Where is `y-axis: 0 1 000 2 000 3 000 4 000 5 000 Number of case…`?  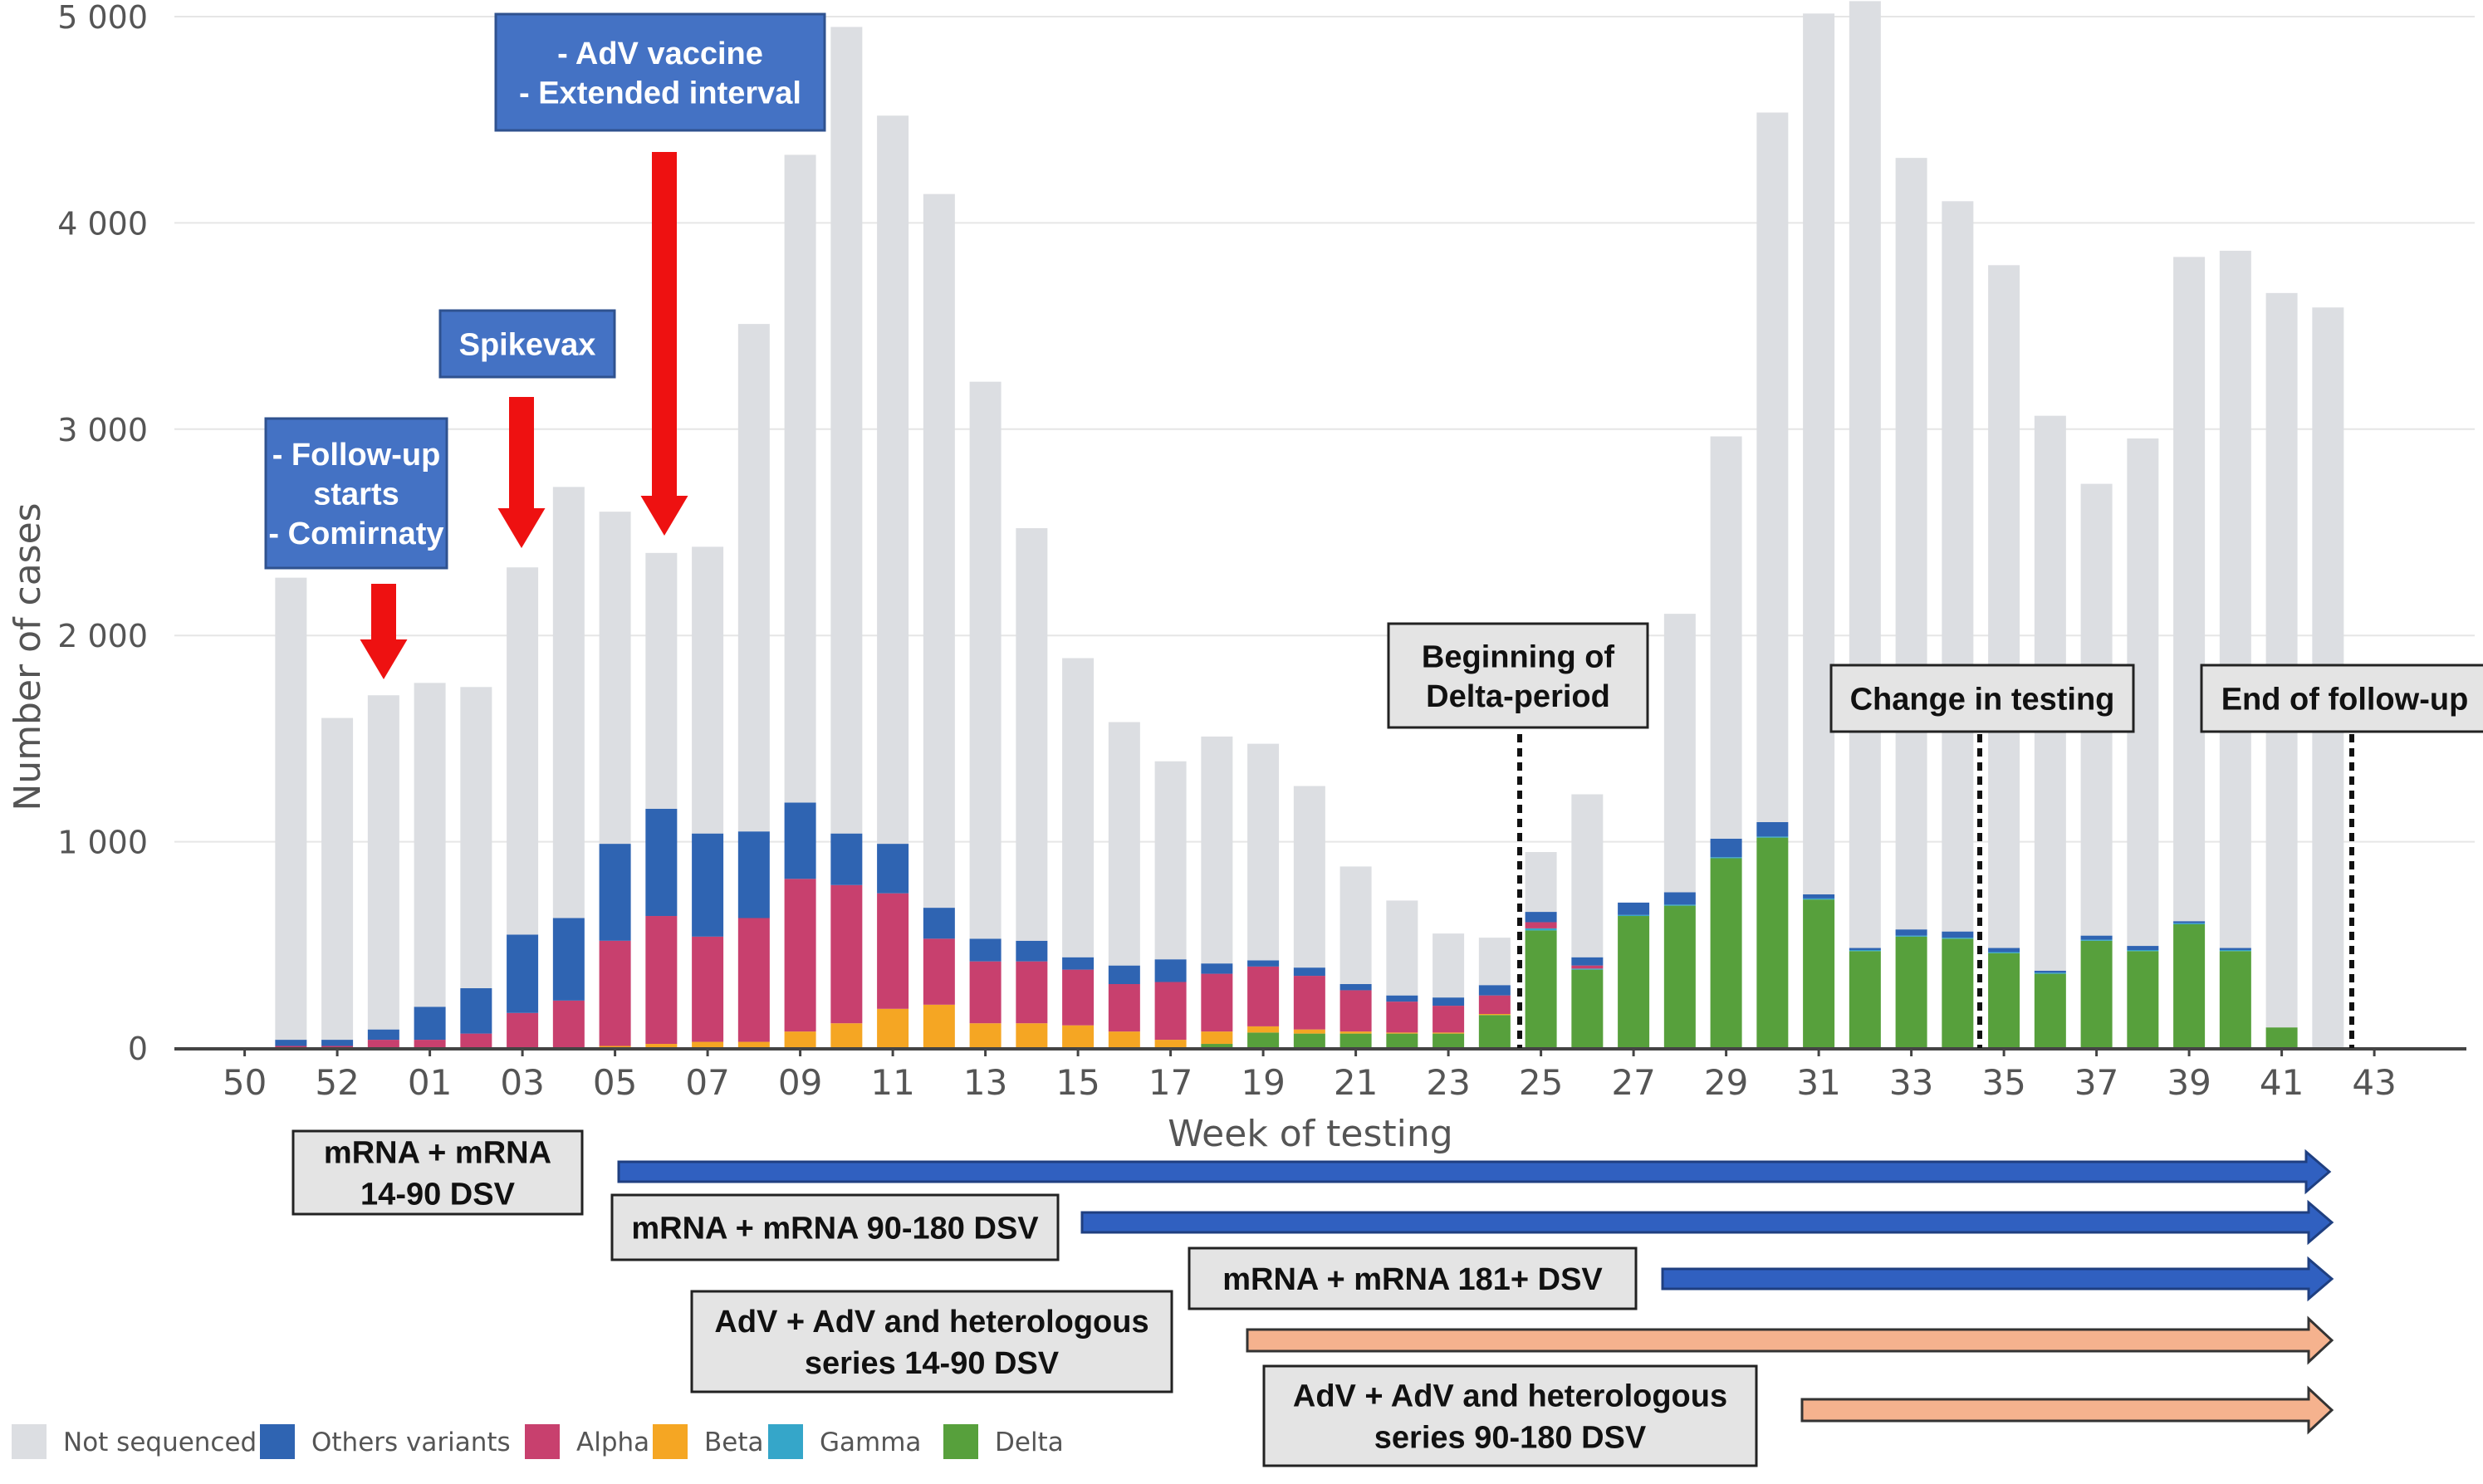
y-axis: 0 1 000 2 000 3 000 4 000 5 000 Number of case… is located at coordinates (77, 533).